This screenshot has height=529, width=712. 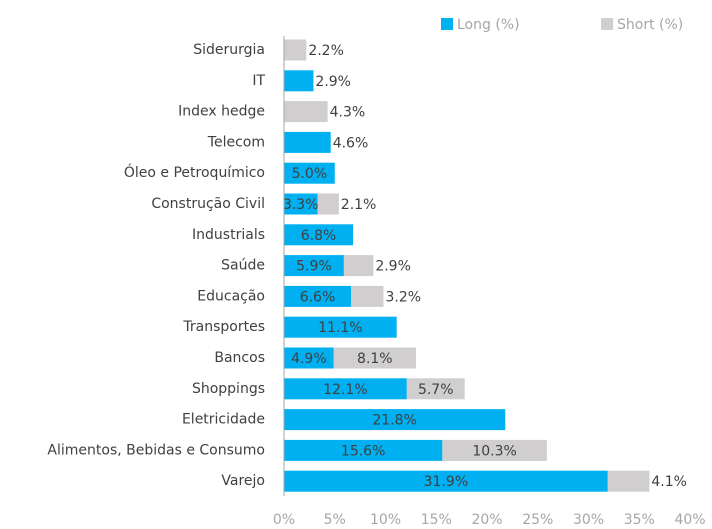 I want to click on value-label: 3.3%, so click(x=301, y=205).